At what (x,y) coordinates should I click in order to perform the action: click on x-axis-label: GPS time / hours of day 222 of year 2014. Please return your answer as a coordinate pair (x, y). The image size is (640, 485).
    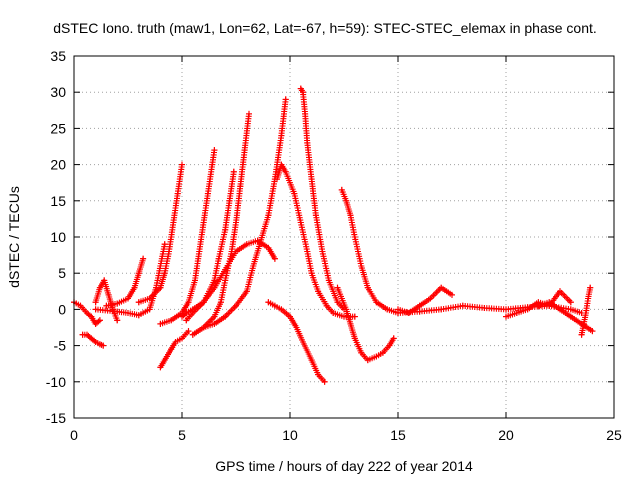
    Looking at the image, I should click on (344, 466).